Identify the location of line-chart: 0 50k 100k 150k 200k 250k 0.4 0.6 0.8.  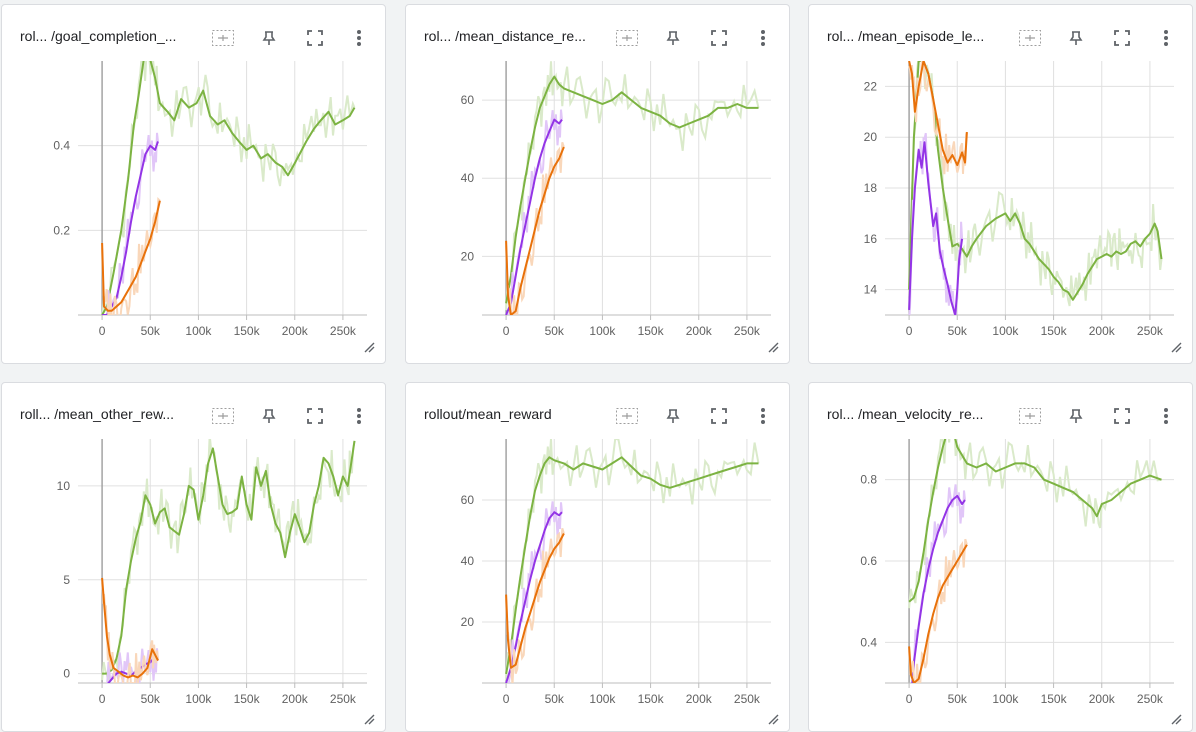
(1017, 572).